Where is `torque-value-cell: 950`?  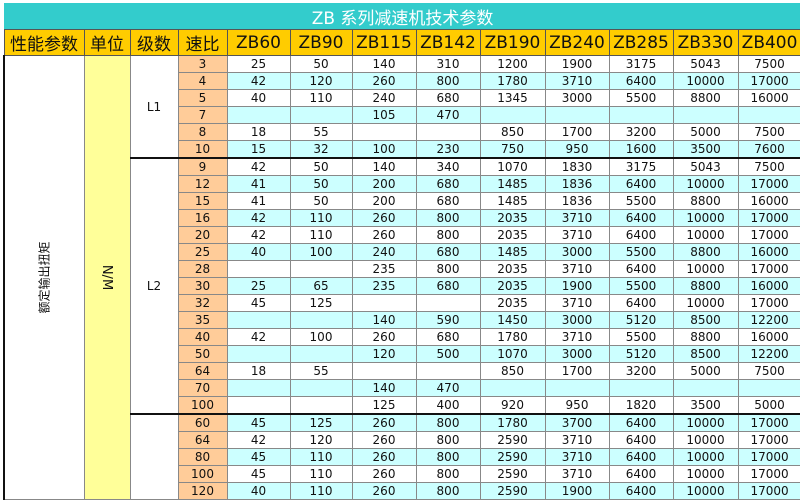 torque-value-cell: 950 is located at coordinates (577, 405).